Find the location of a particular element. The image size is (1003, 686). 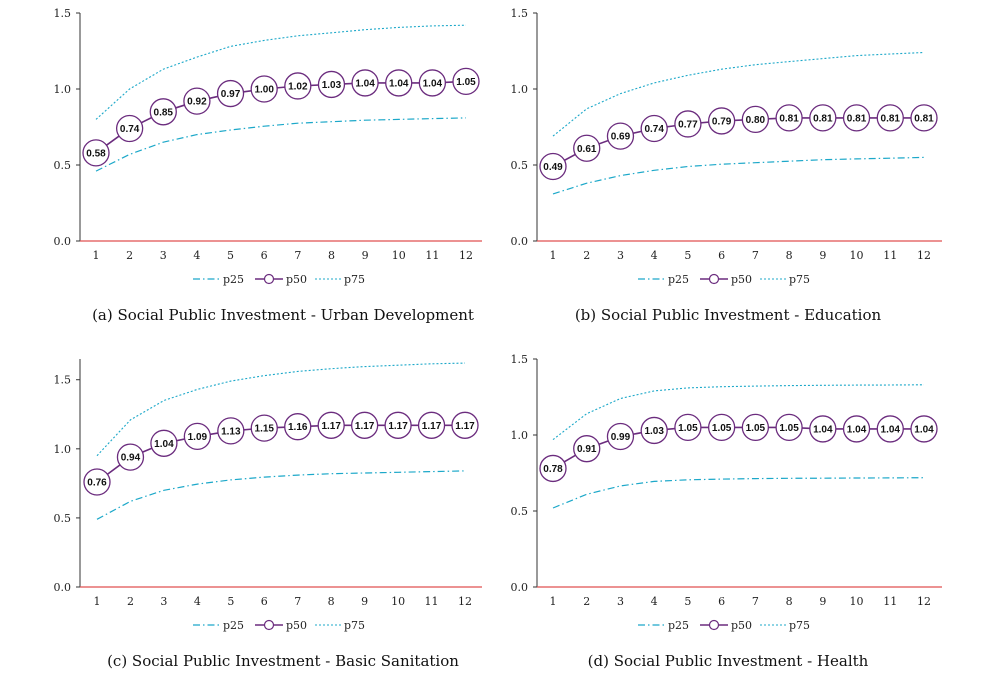

p50-data-label: 0.74 is located at coordinates (654, 129).